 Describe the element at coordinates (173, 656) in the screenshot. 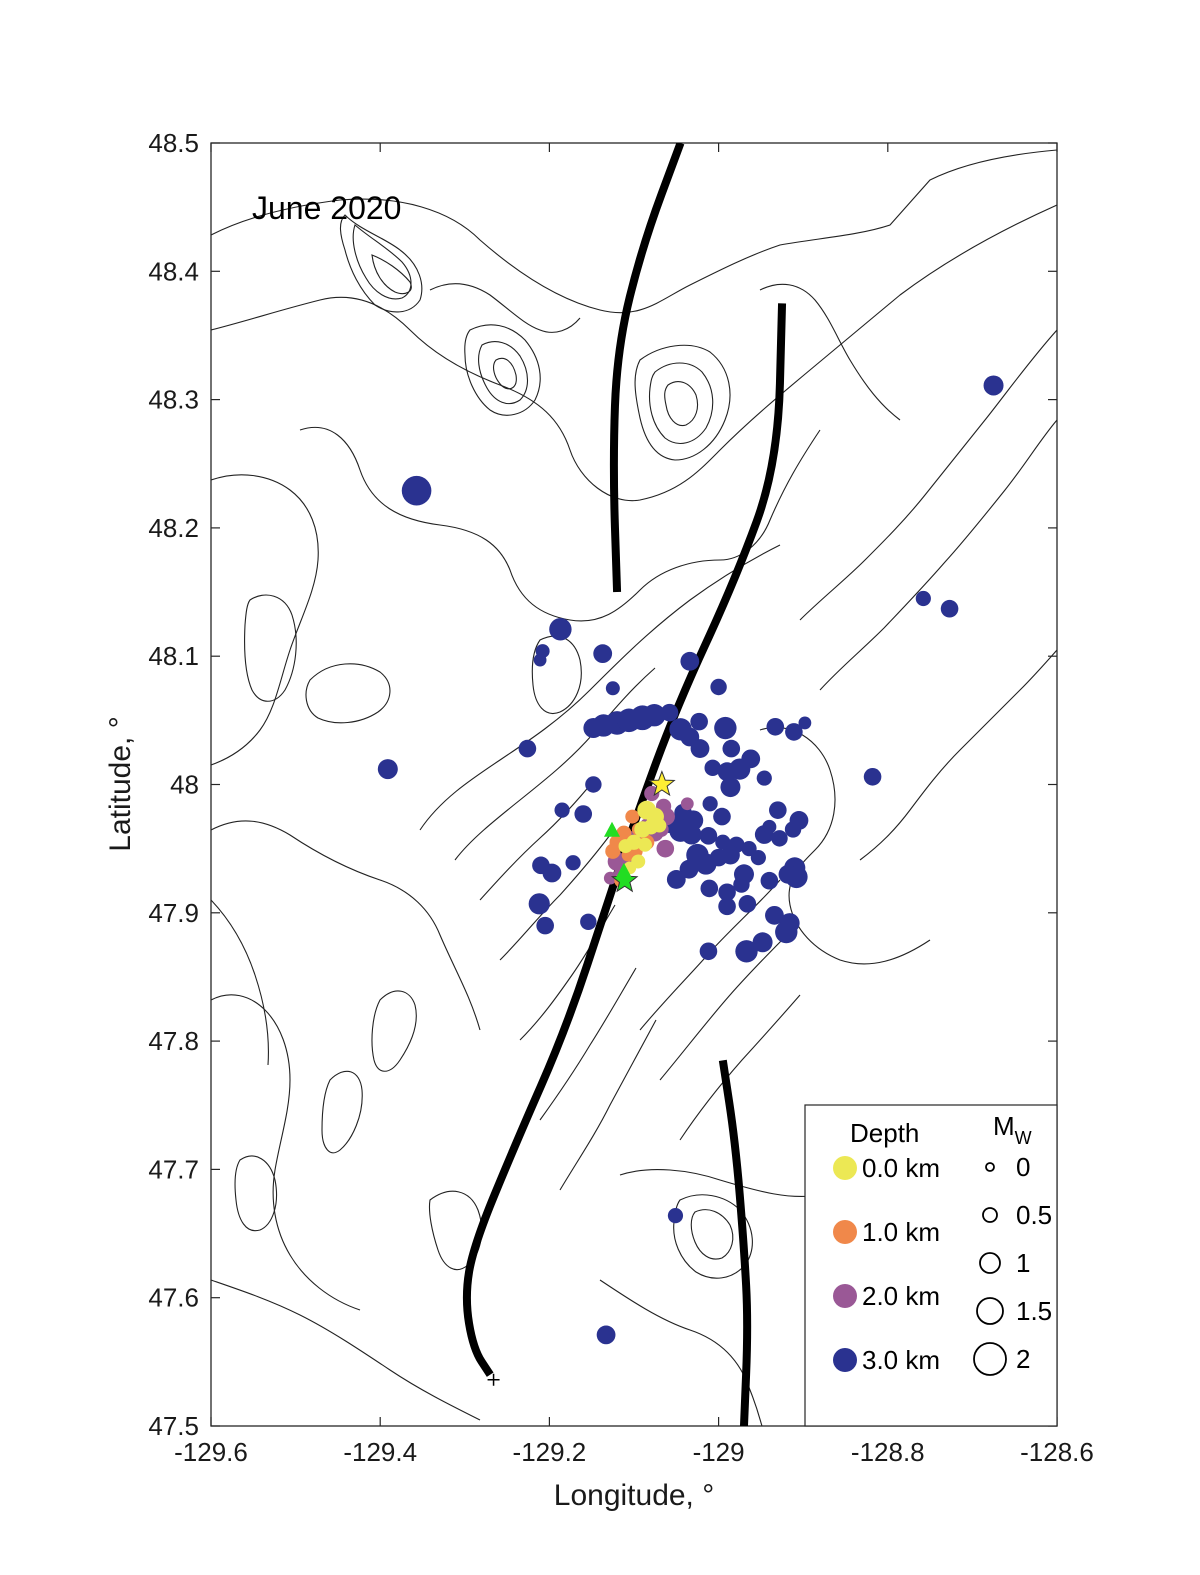

I see `y-tick-label: 48.1` at that location.